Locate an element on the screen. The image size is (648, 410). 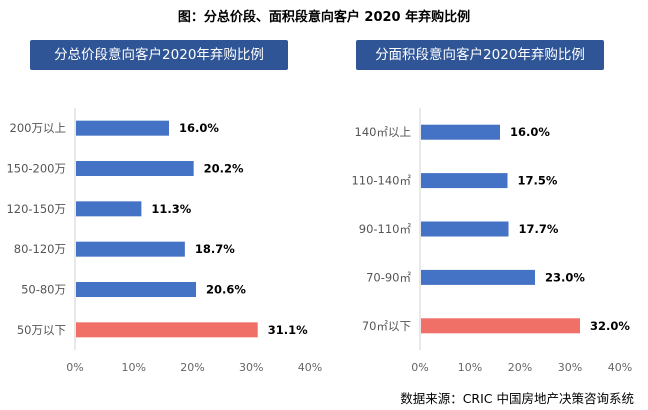
left-category-label-1: 150-200万 is located at coordinates (36, 169).